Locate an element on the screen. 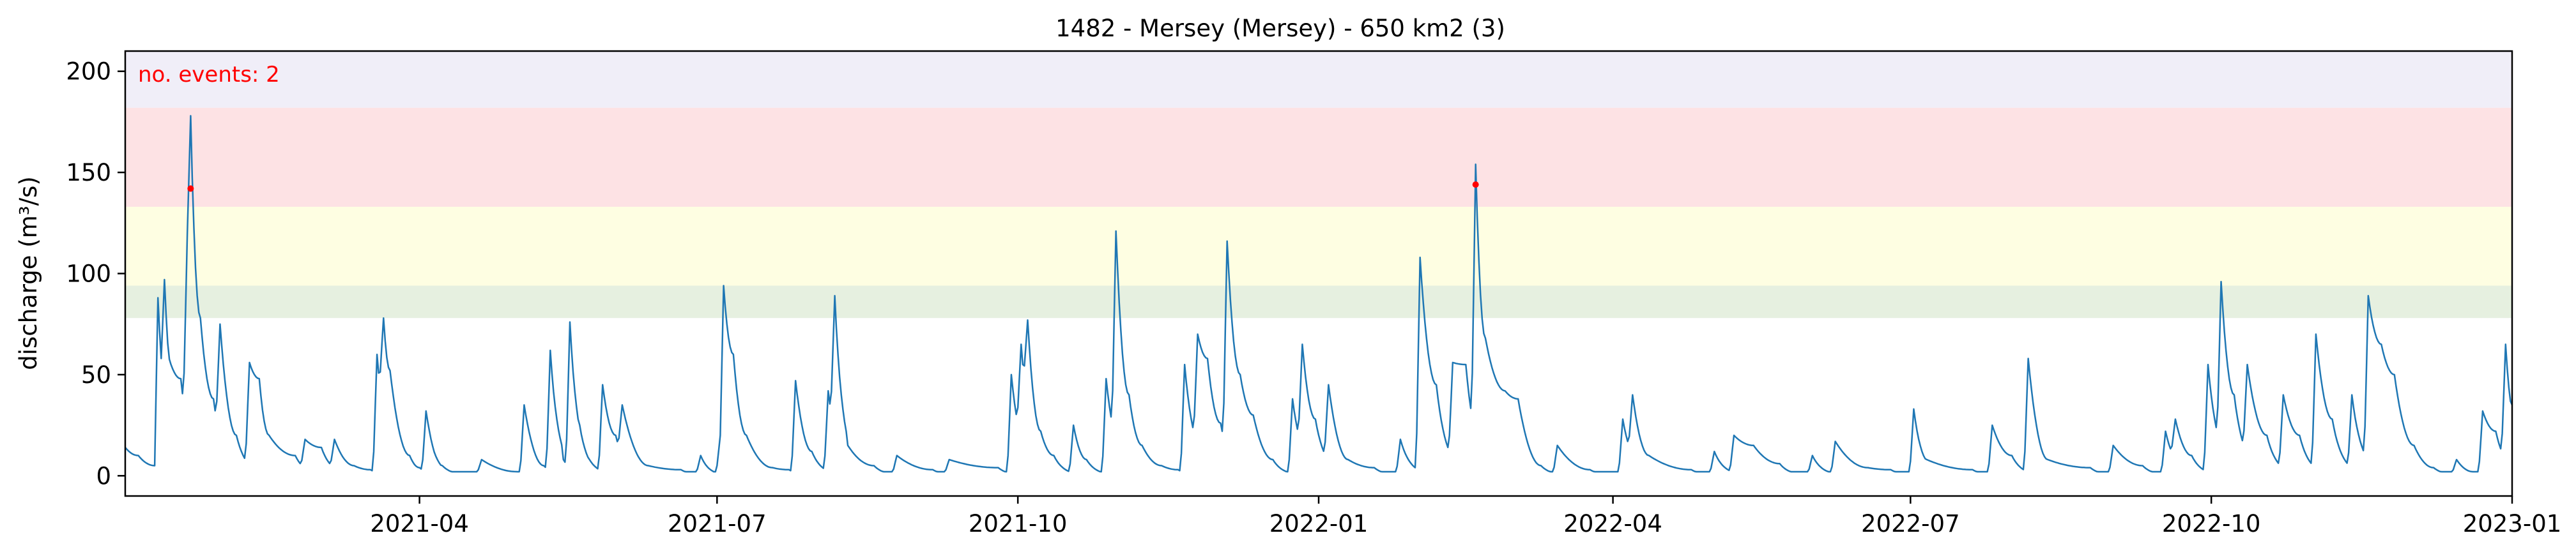  event-markers is located at coordinates (833, 187).